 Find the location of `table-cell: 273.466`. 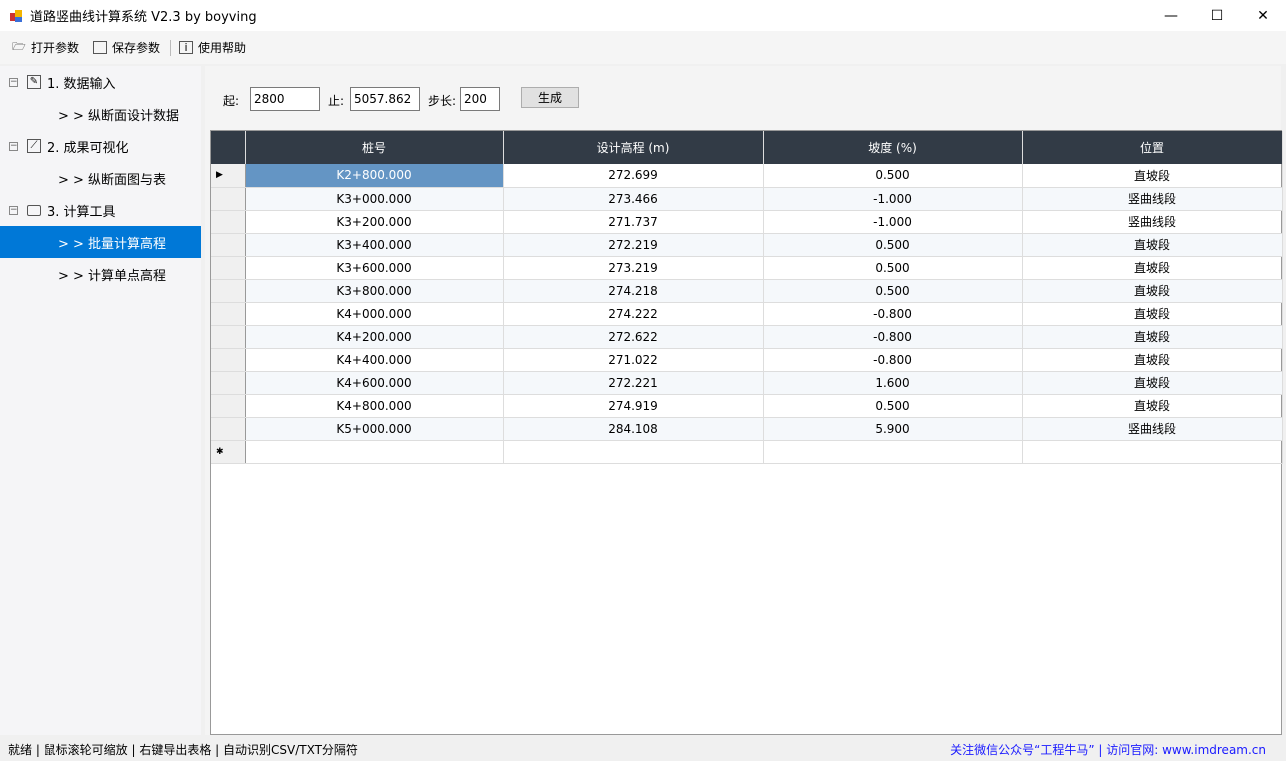

table-cell: 273.466 is located at coordinates (633, 199).